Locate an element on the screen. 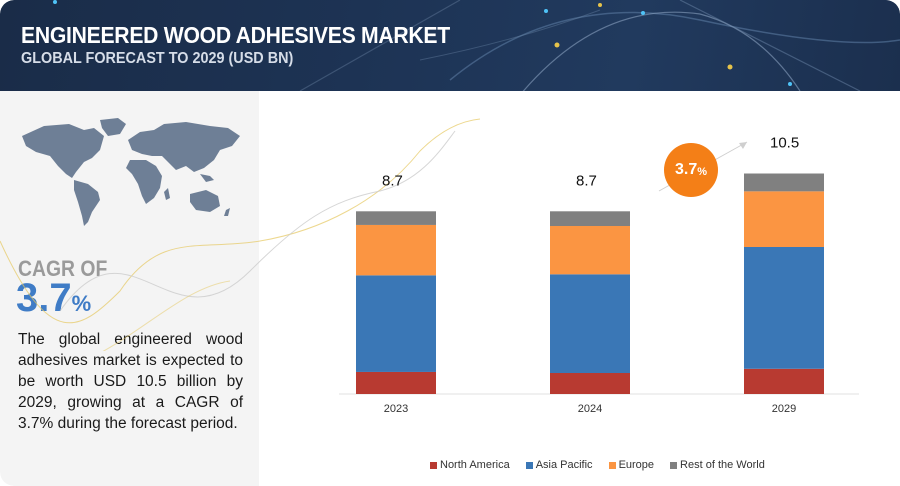  cagr-value: 3.7% is located at coordinates (53, 298).